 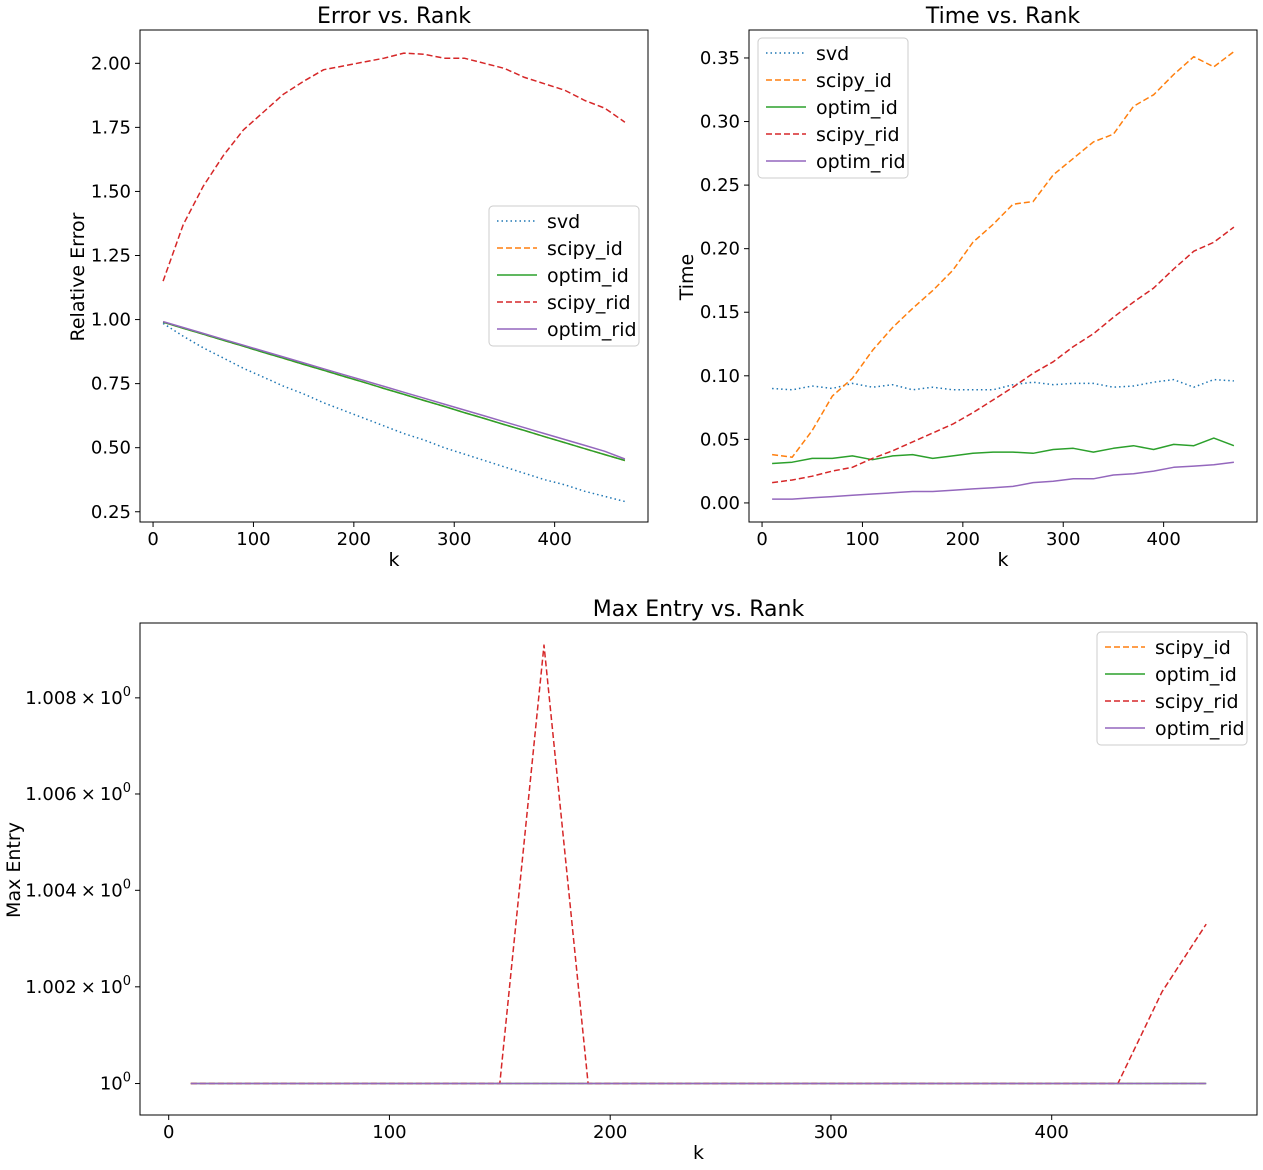 I want to click on y-axis-label: Time, so click(x=687, y=278).